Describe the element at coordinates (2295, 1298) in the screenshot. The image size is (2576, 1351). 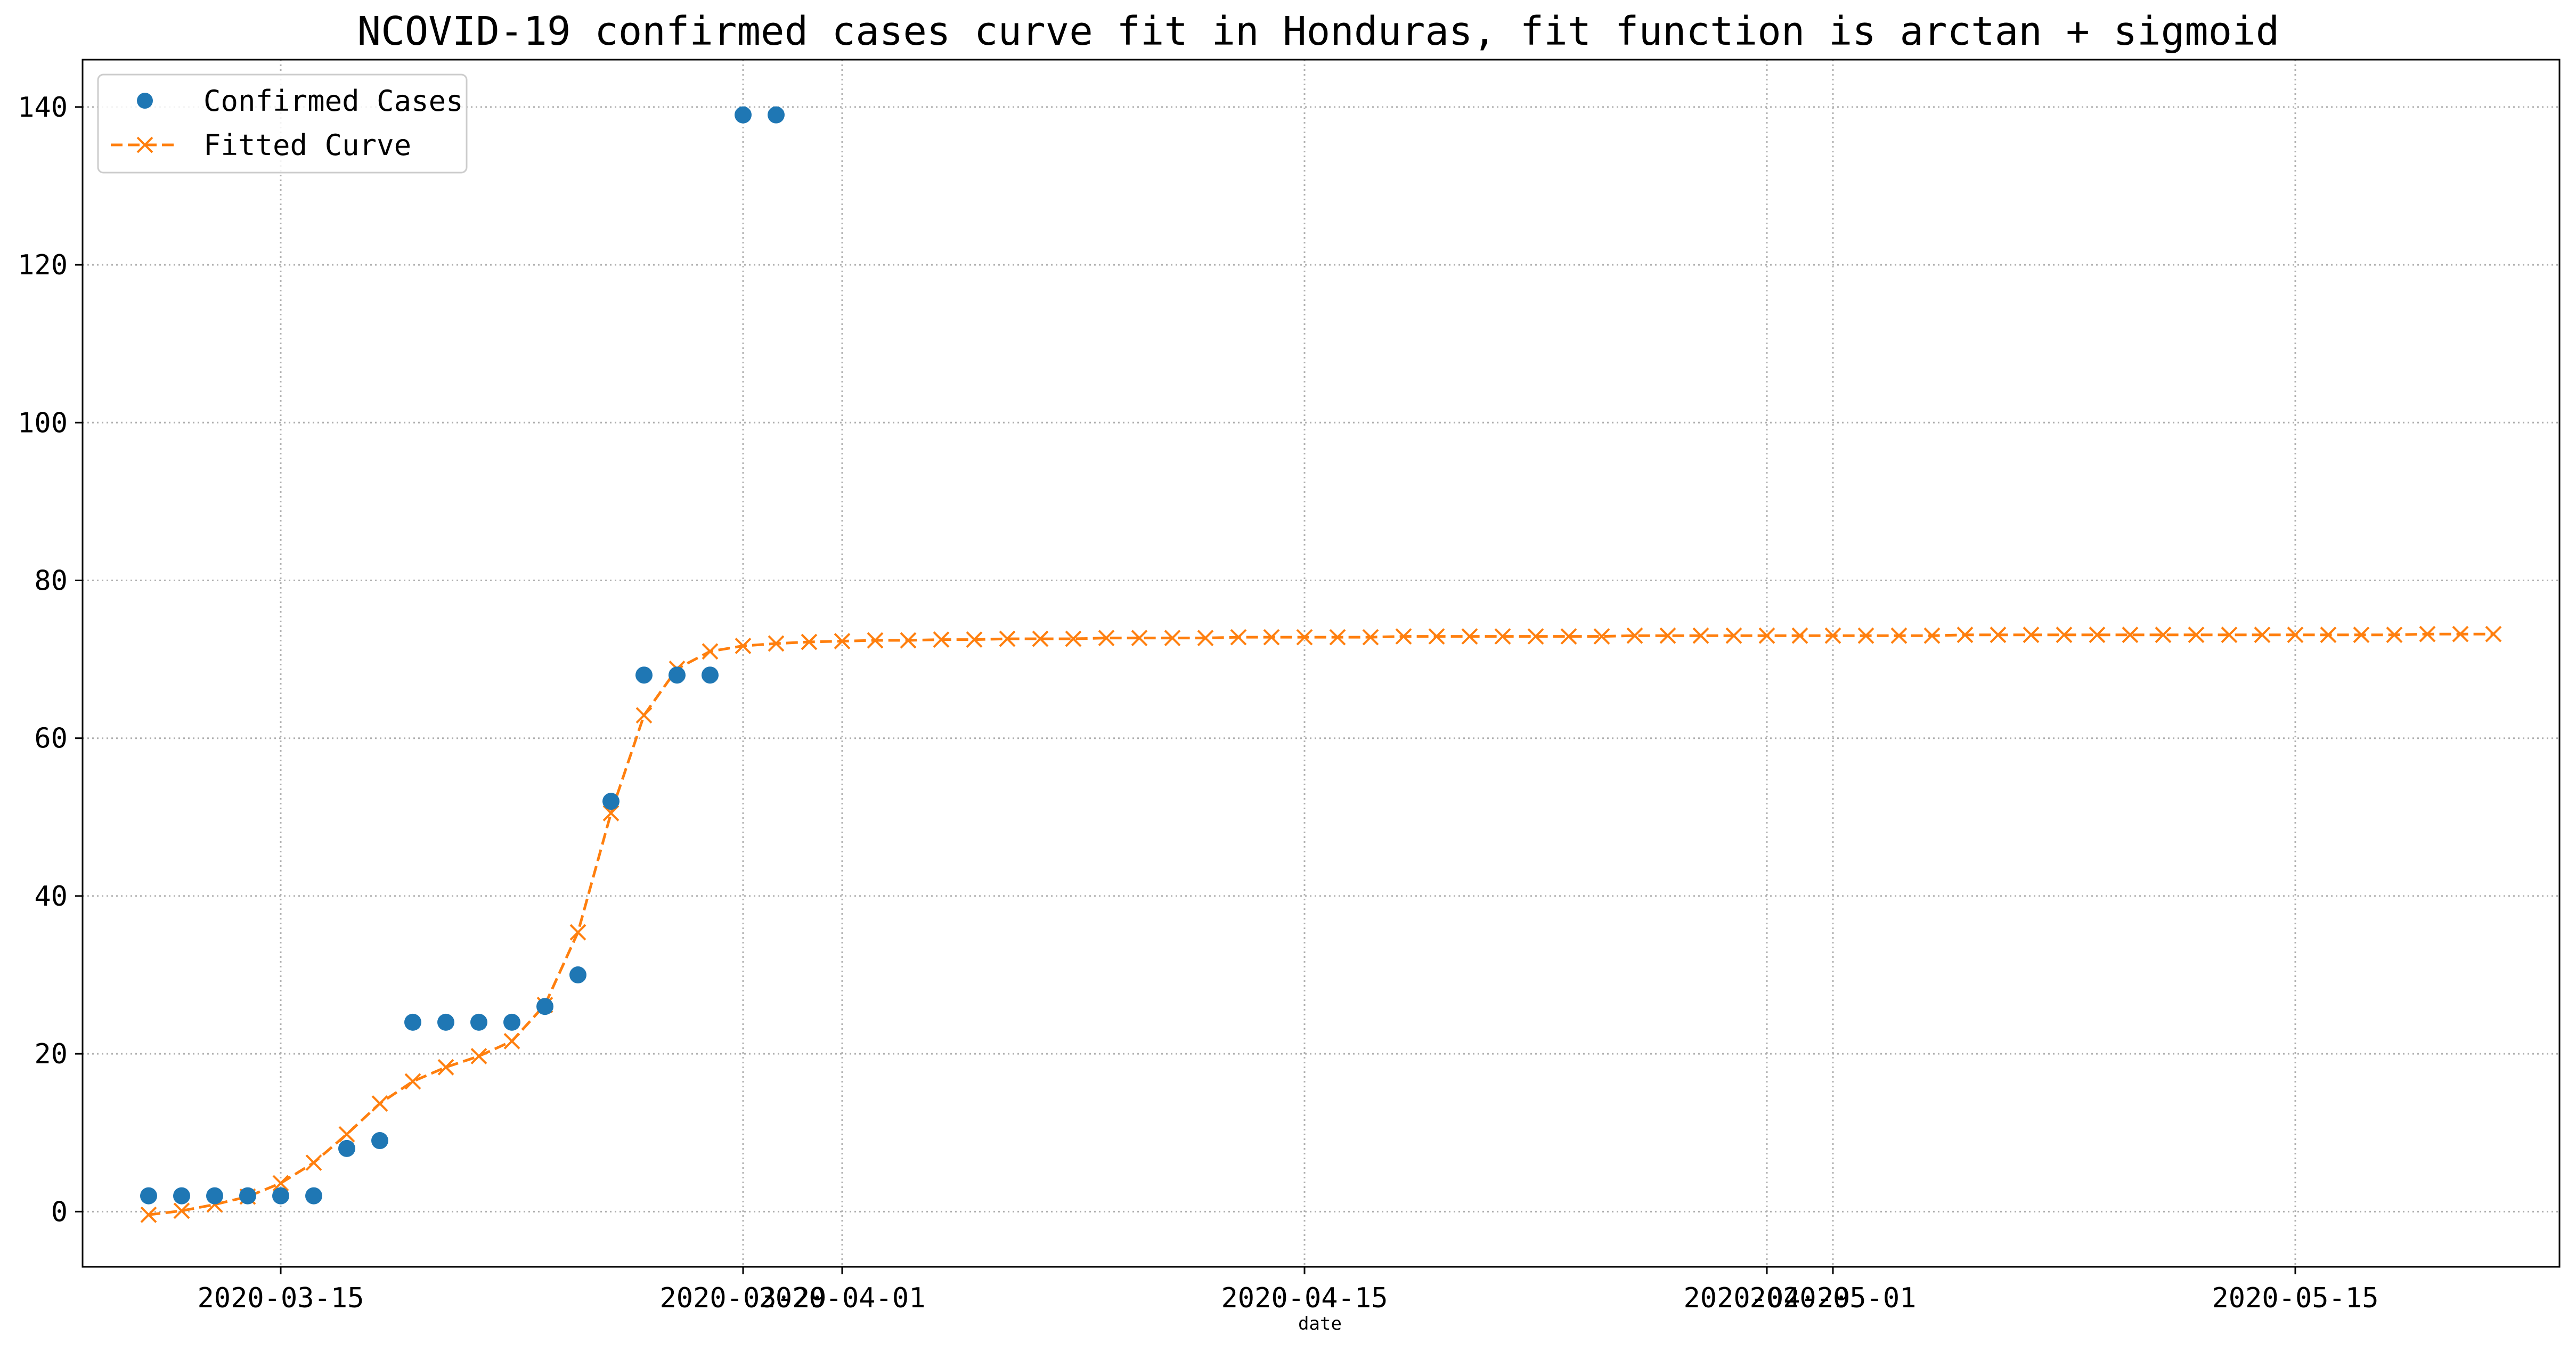
I see `x-tick-label: 2020-05-15` at that location.